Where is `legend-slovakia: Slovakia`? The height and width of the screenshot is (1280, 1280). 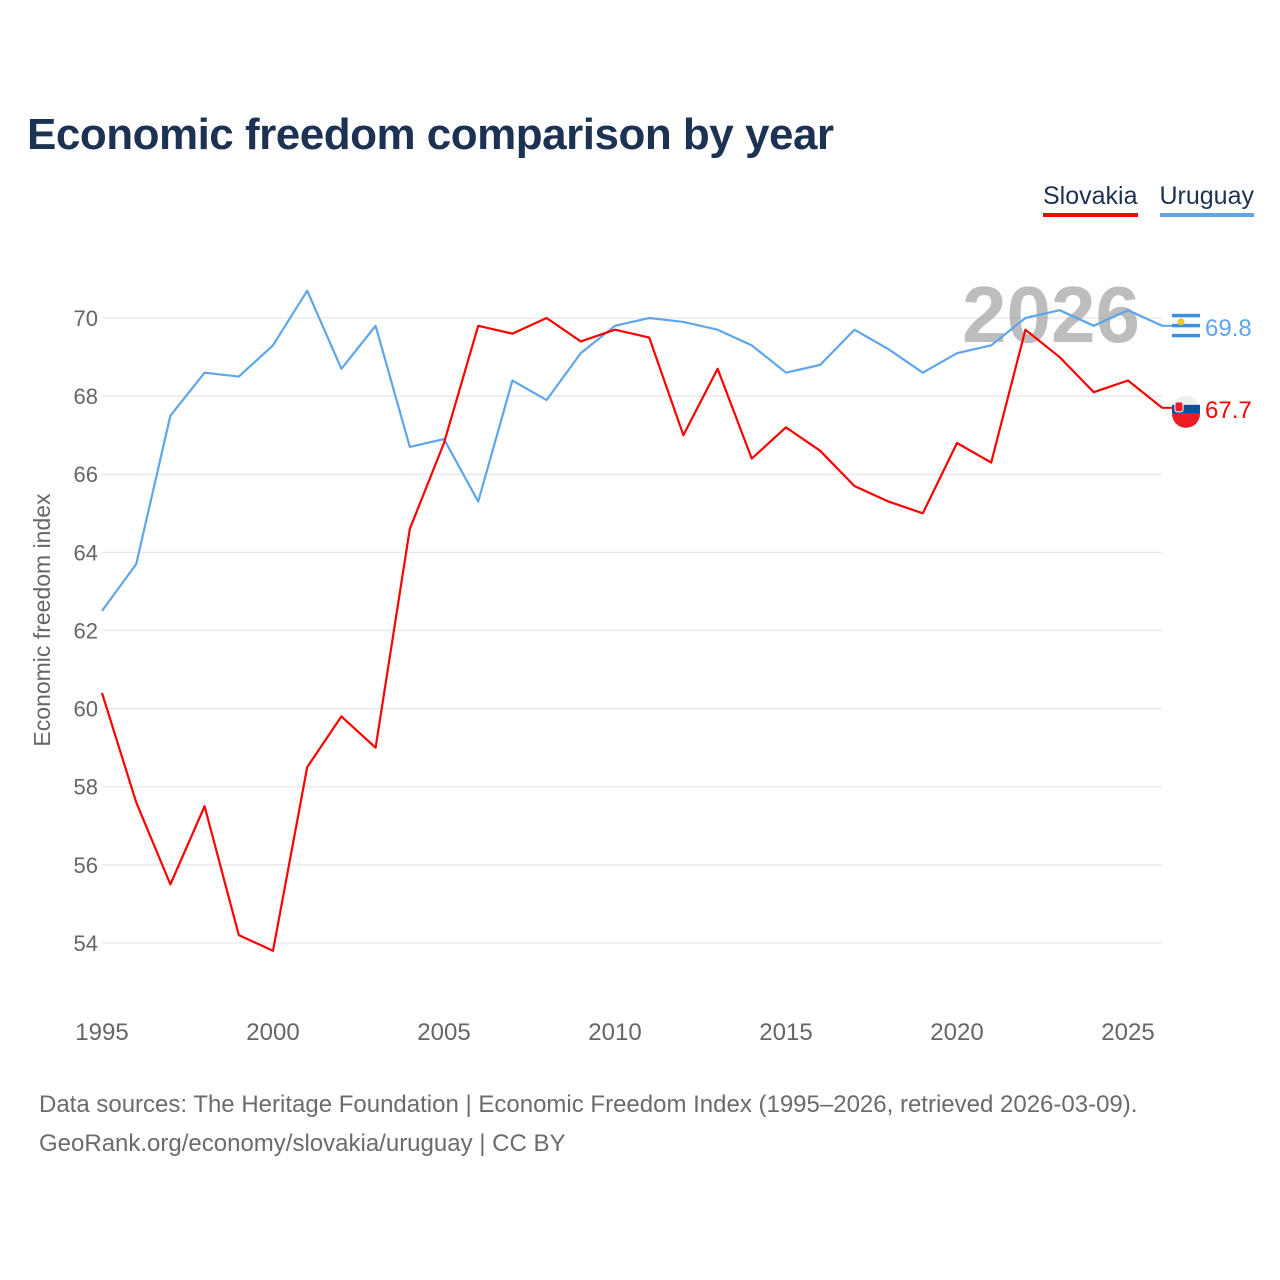
legend-slovakia: Slovakia is located at coordinates (1090, 199).